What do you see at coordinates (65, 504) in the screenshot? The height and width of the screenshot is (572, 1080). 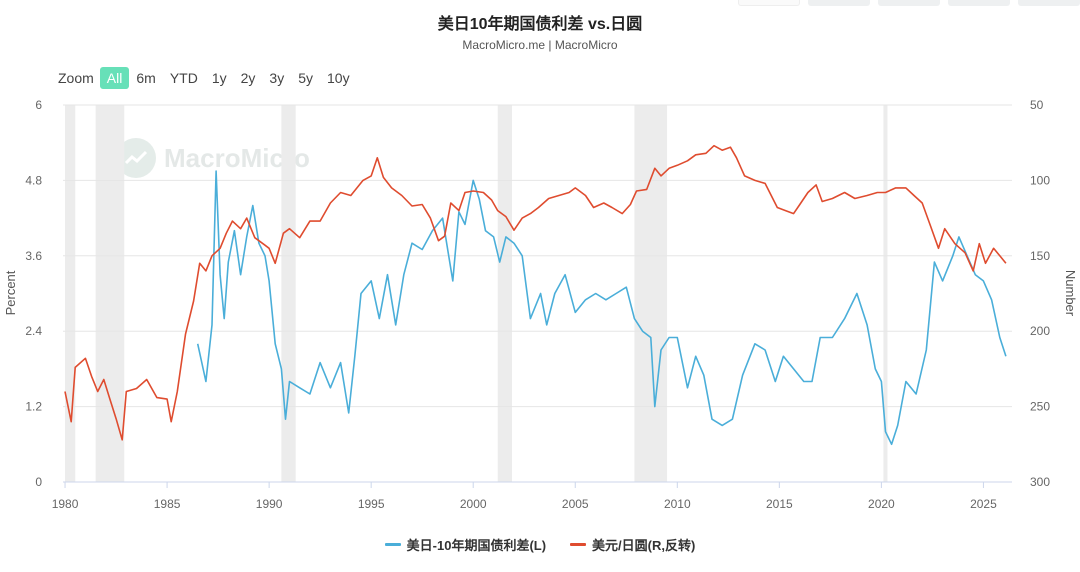 I see `x-tick-label: 1980` at bounding box center [65, 504].